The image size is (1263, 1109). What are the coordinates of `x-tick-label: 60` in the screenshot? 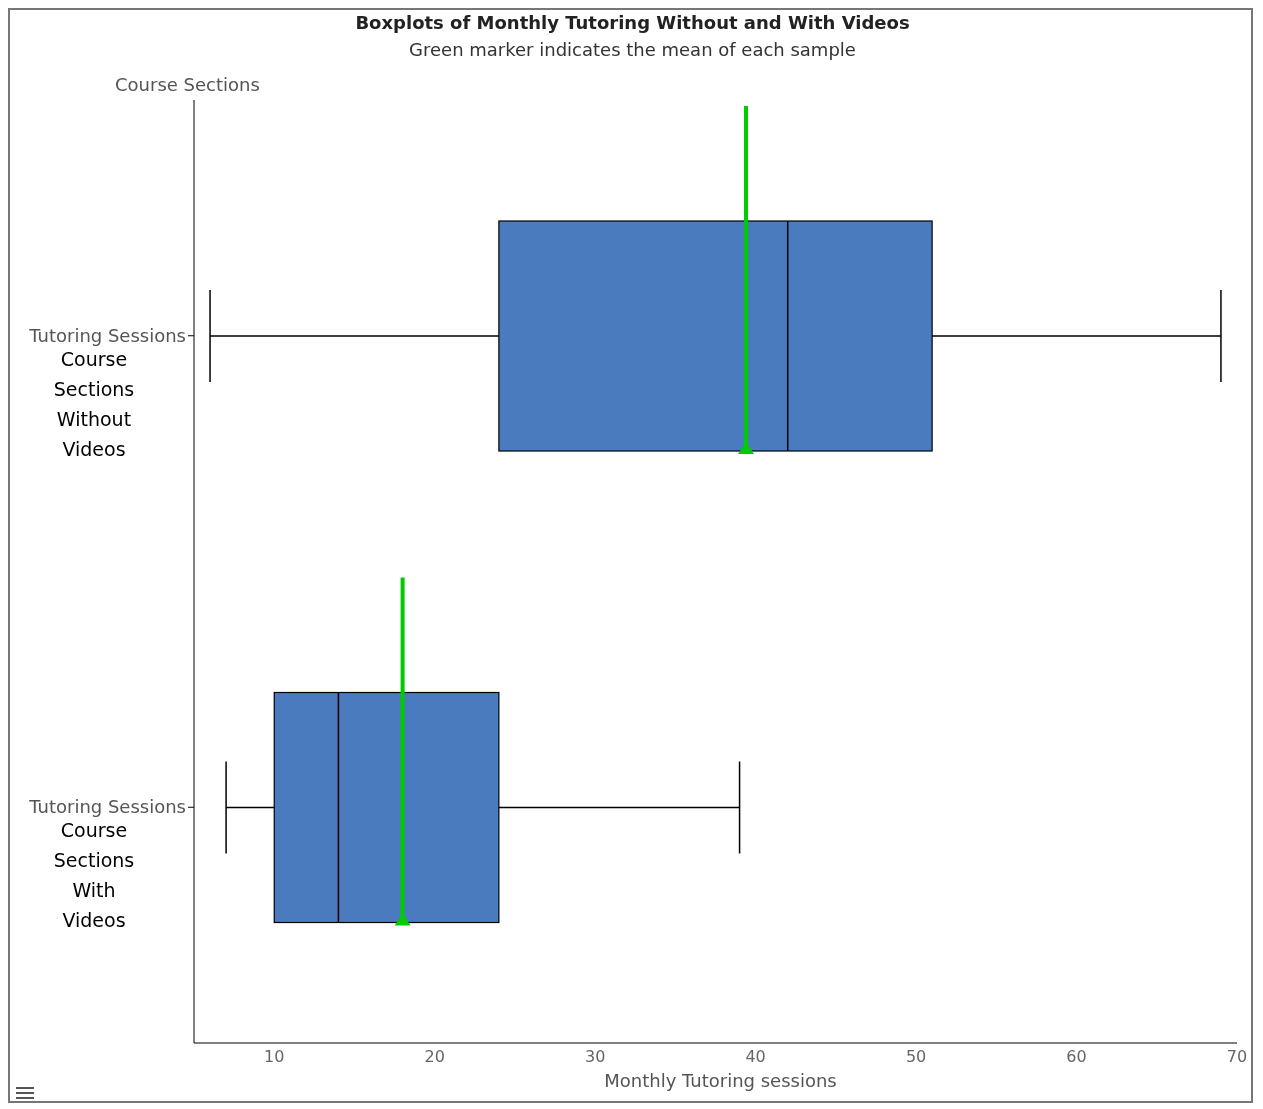 It's located at (1076, 1057).